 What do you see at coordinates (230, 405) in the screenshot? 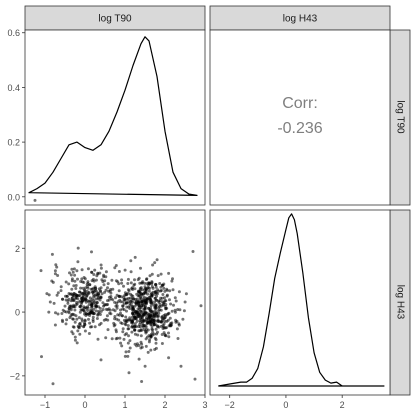
I see `tick-label-h43-density-x: −2` at bounding box center [230, 405].